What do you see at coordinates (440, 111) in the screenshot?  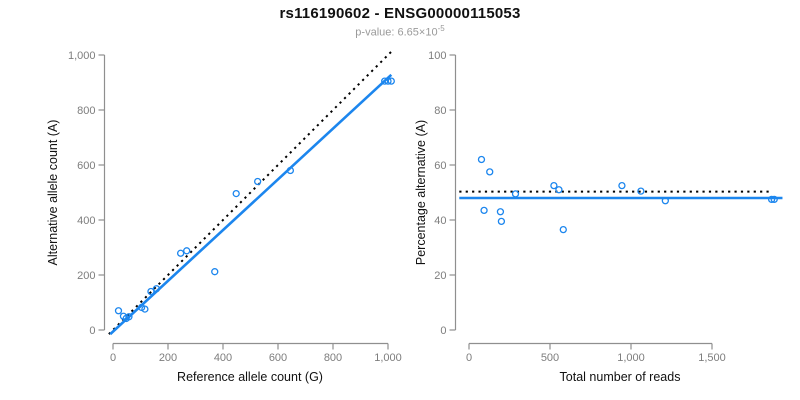 I see `y-tick-label: 80` at bounding box center [440, 111].